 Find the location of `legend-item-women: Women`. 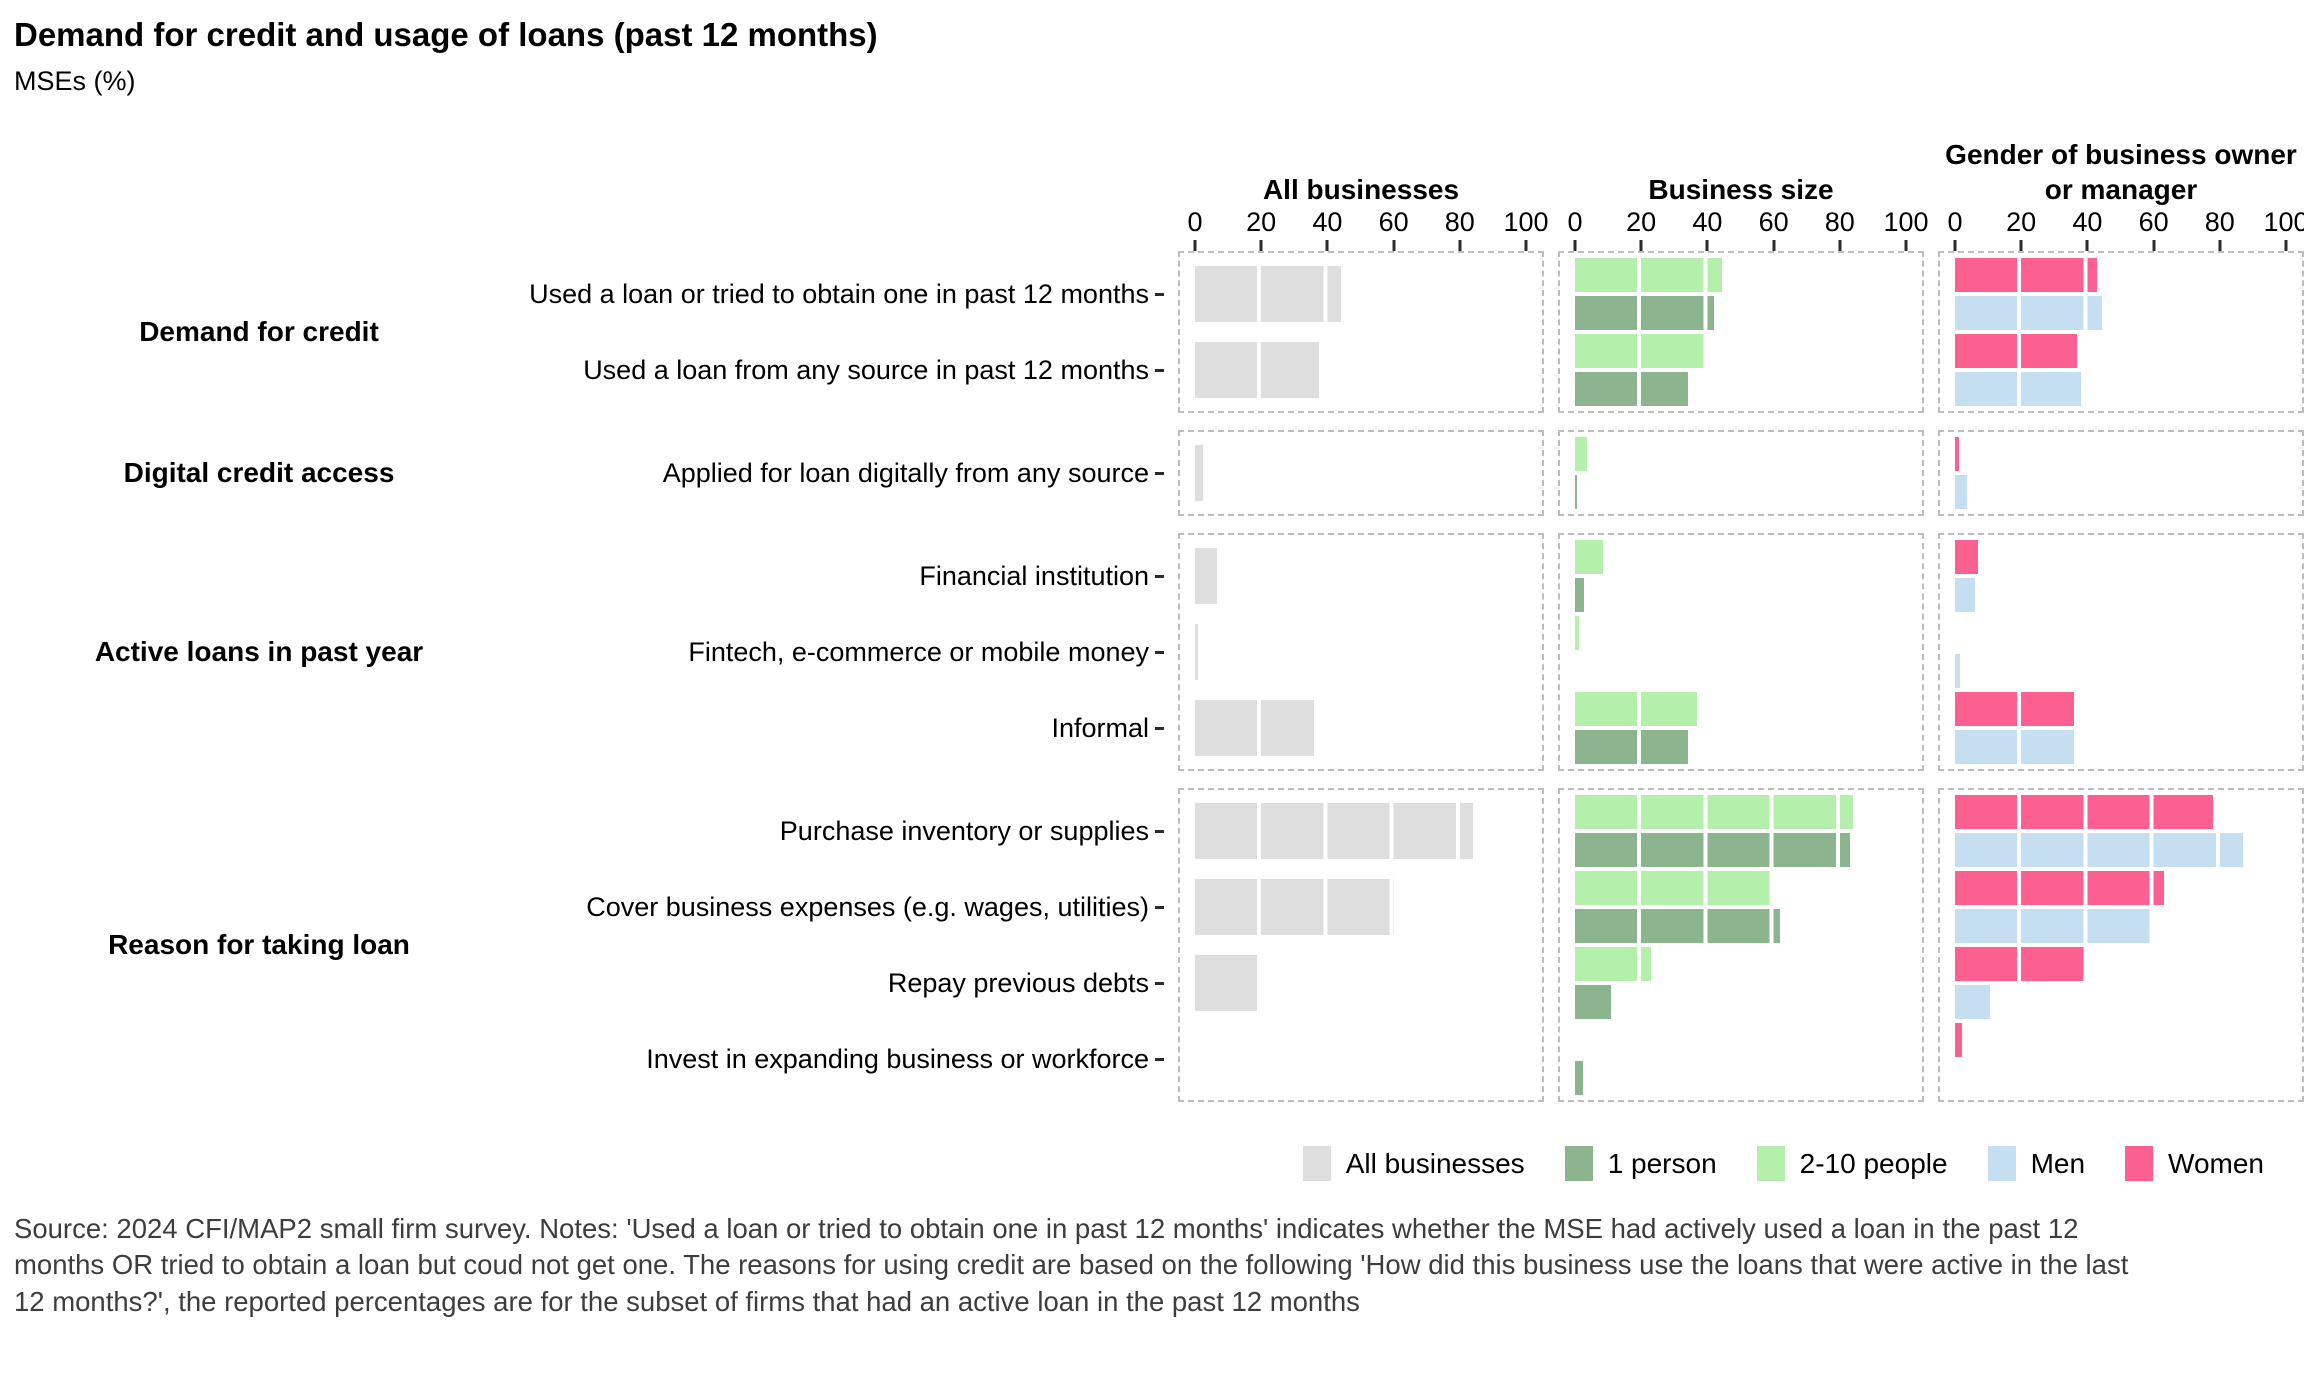

legend-item-women: Women is located at coordinates (2194, 1163).